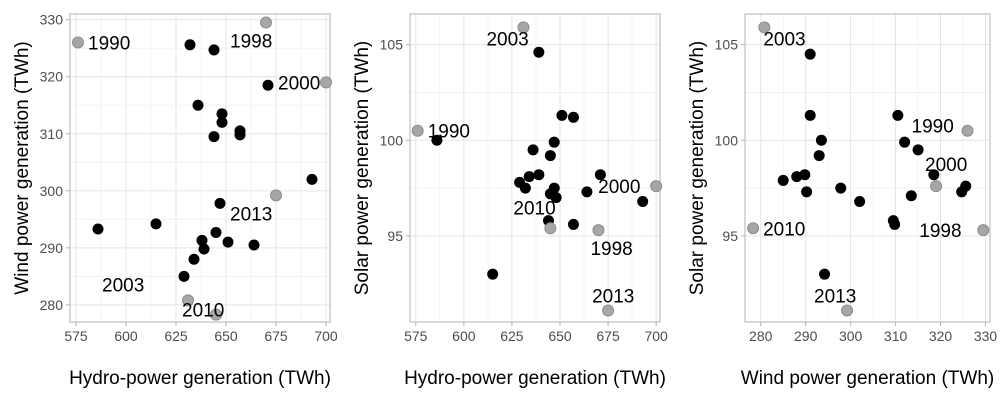  I want to click on x-tick-label: 330, so click(986, 336).